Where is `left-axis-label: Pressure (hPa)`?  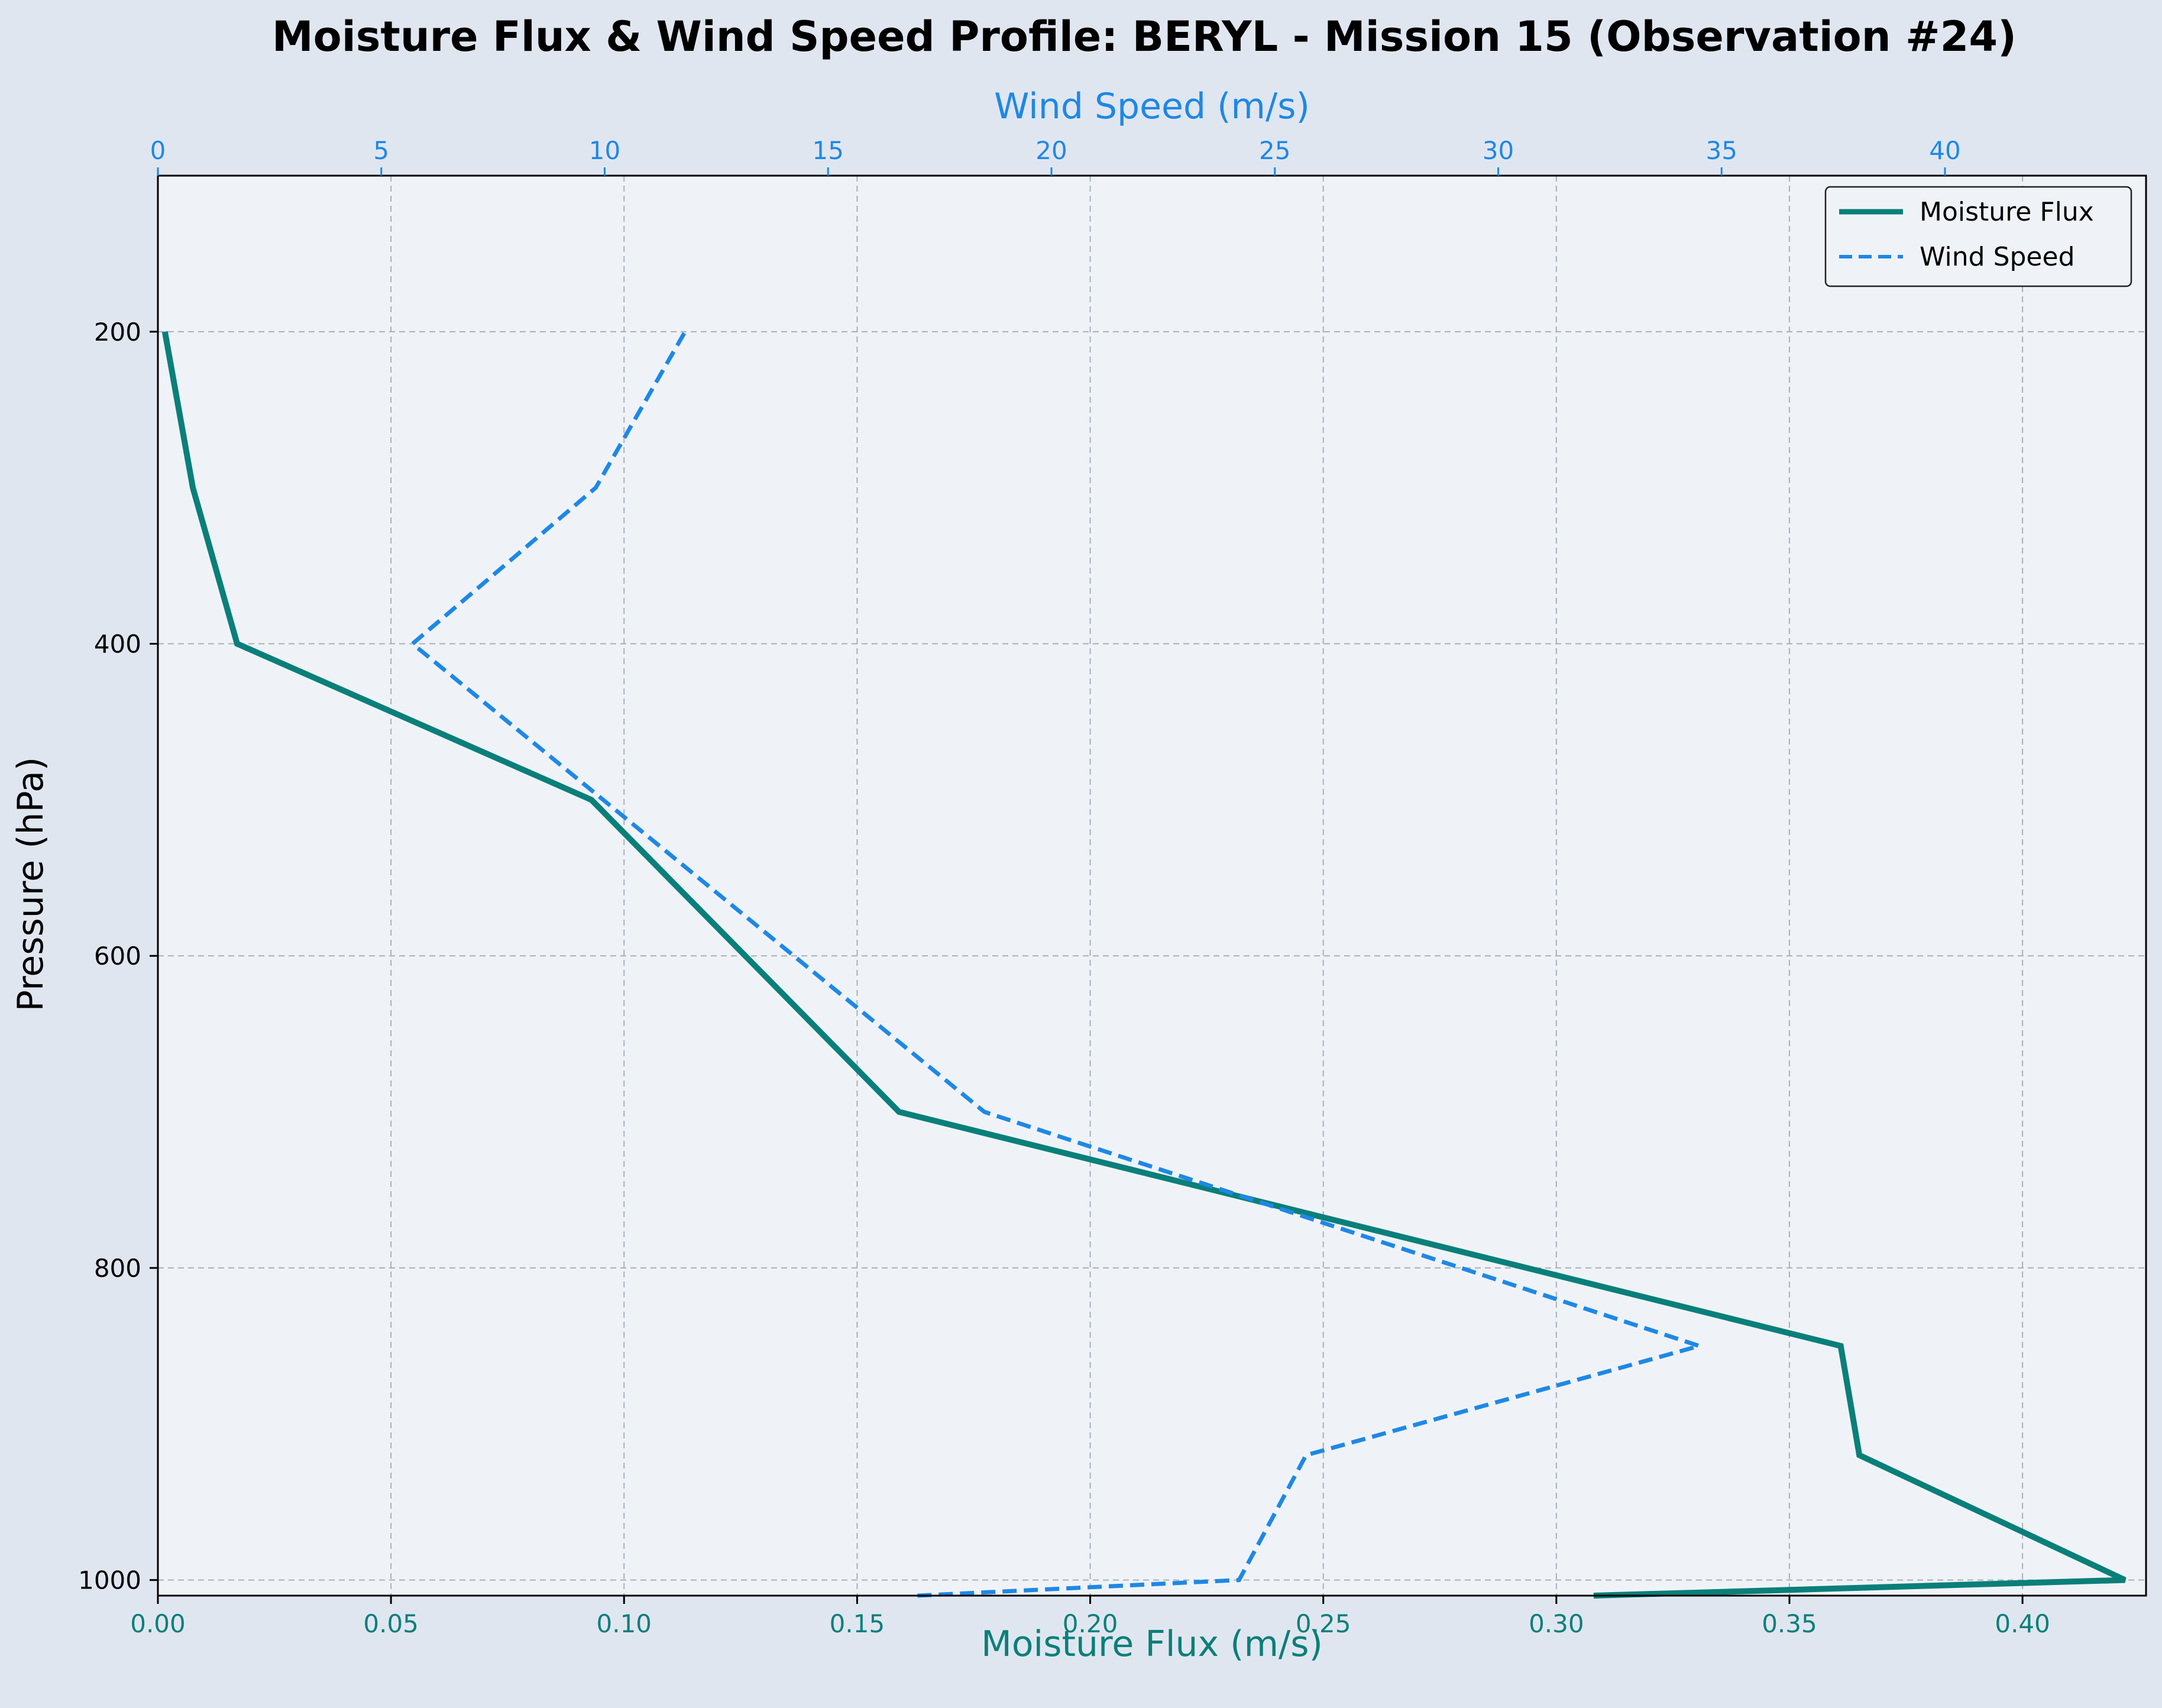
left-axis-label: Pressure (hPa) is located at coordinates (30, 884).